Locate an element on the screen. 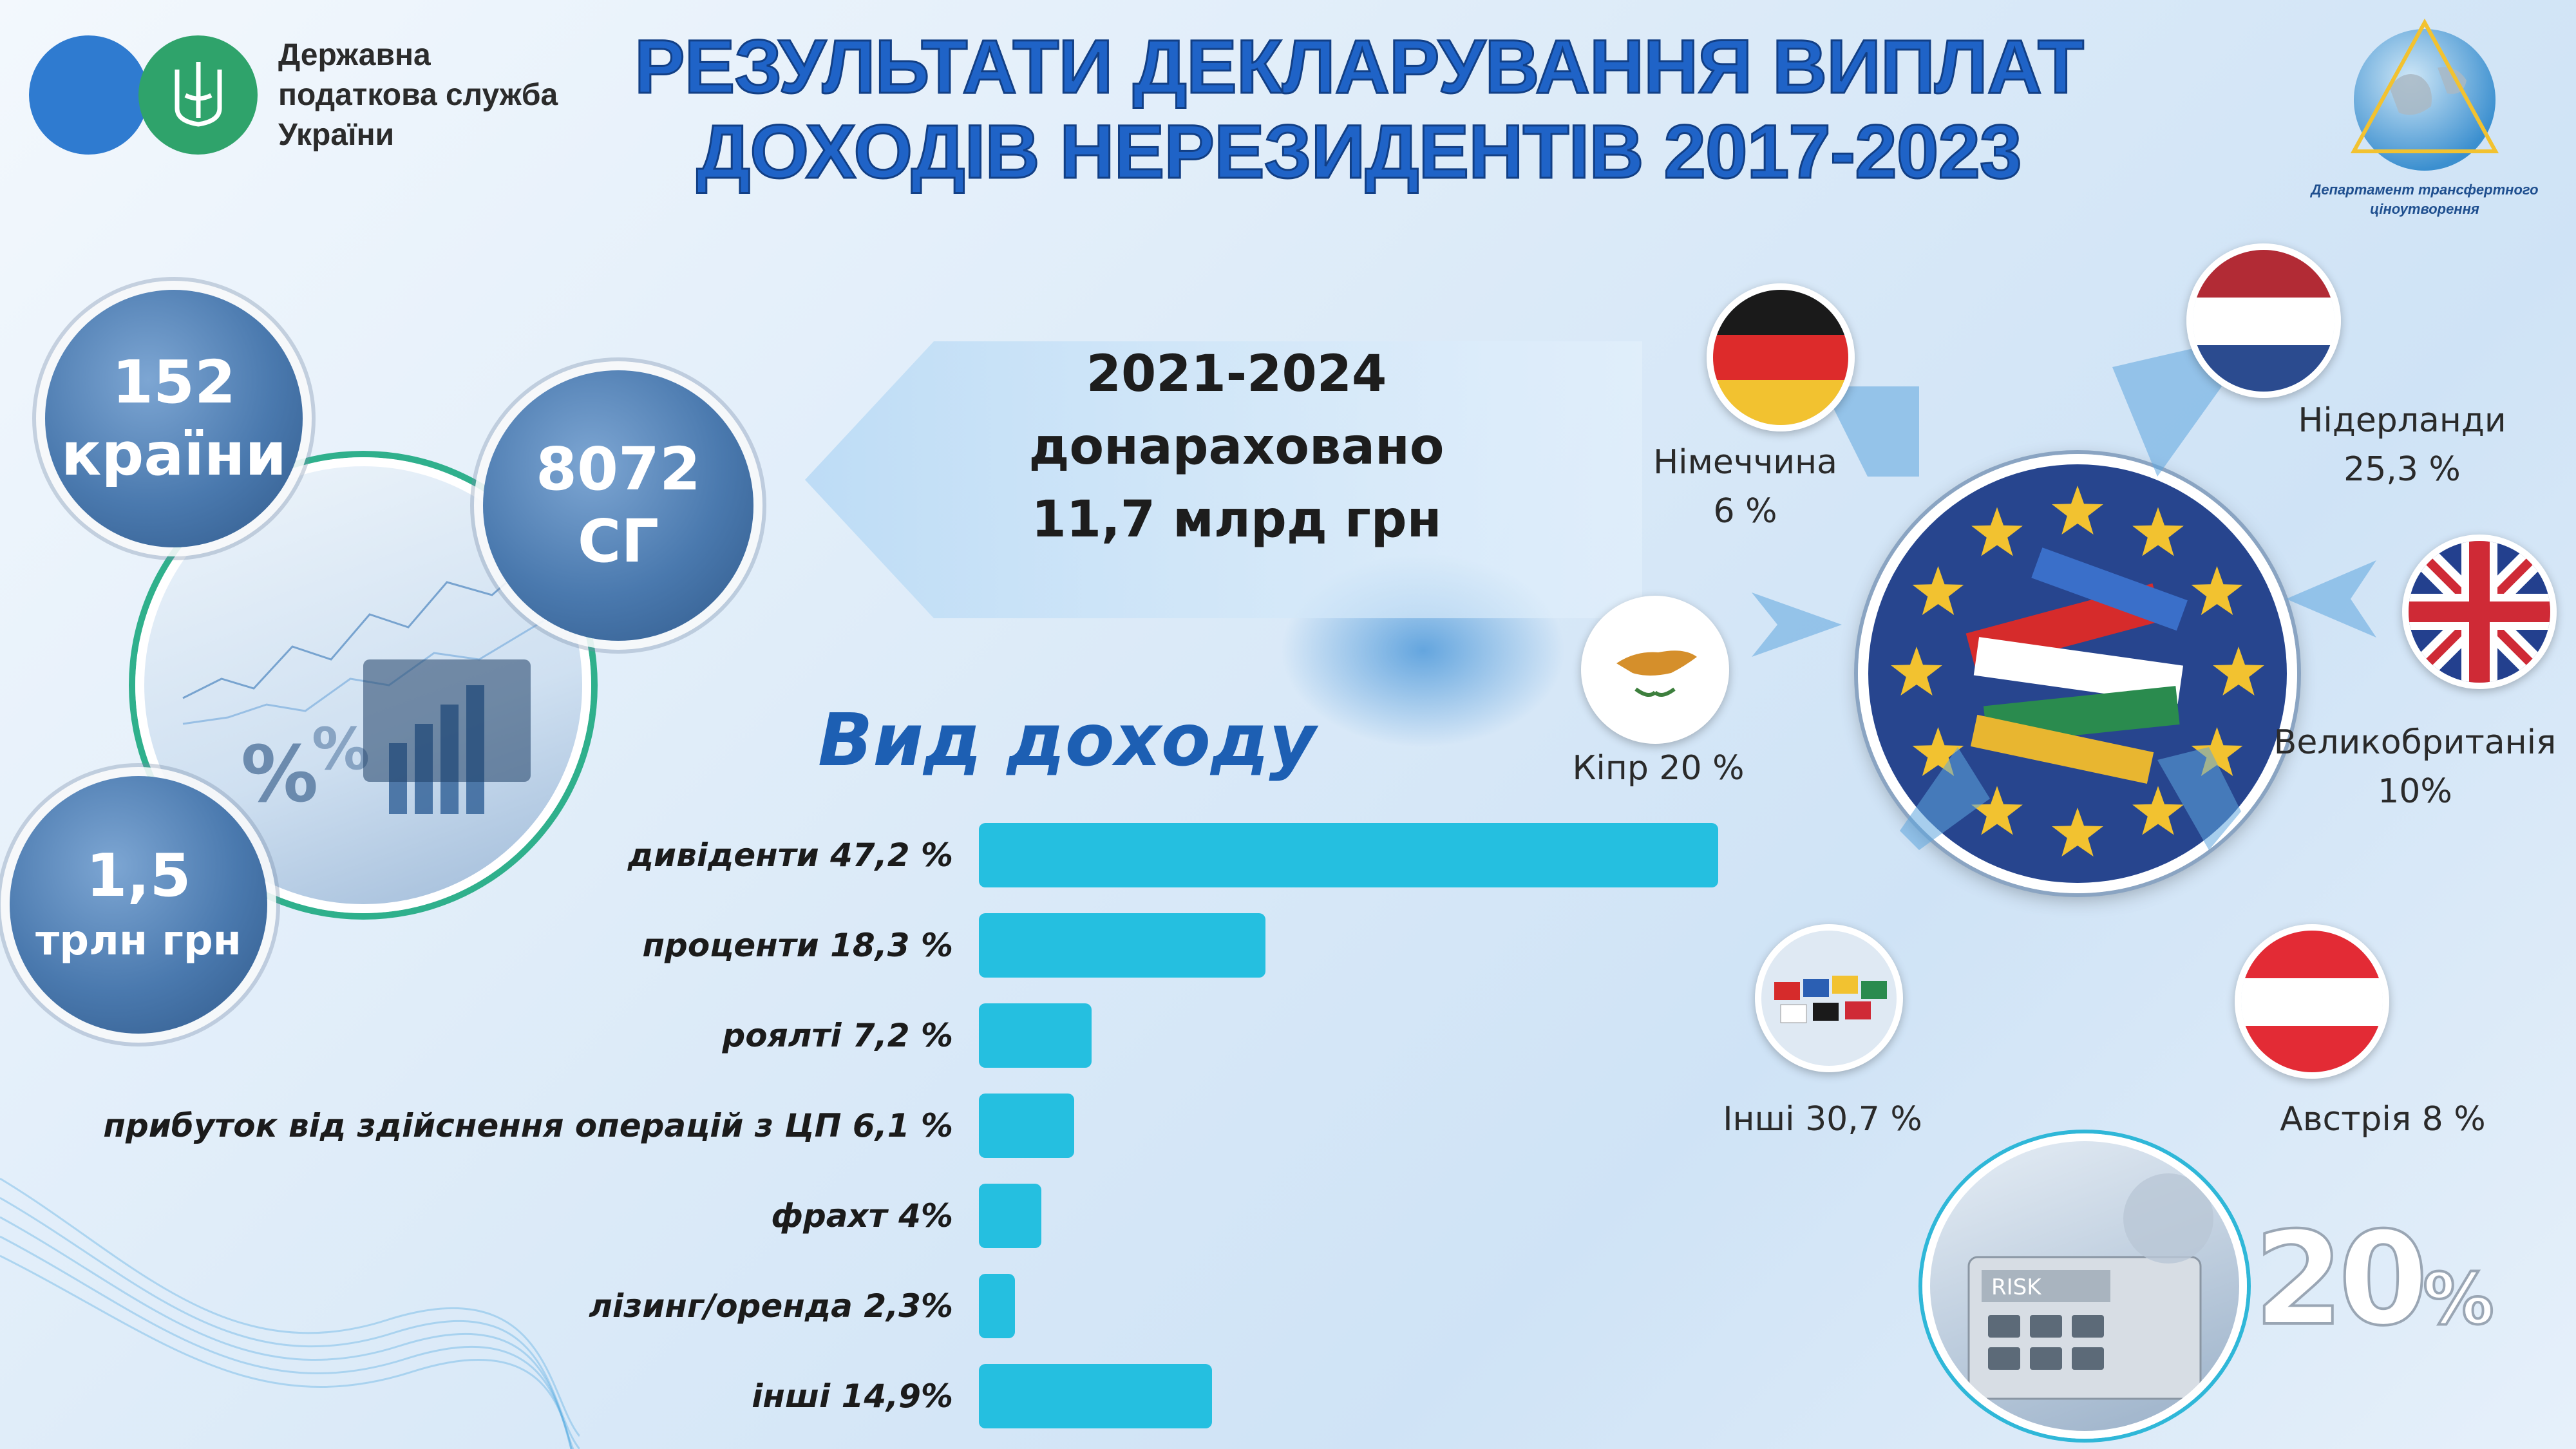  trident-icon is located at coordinates (199, 93).